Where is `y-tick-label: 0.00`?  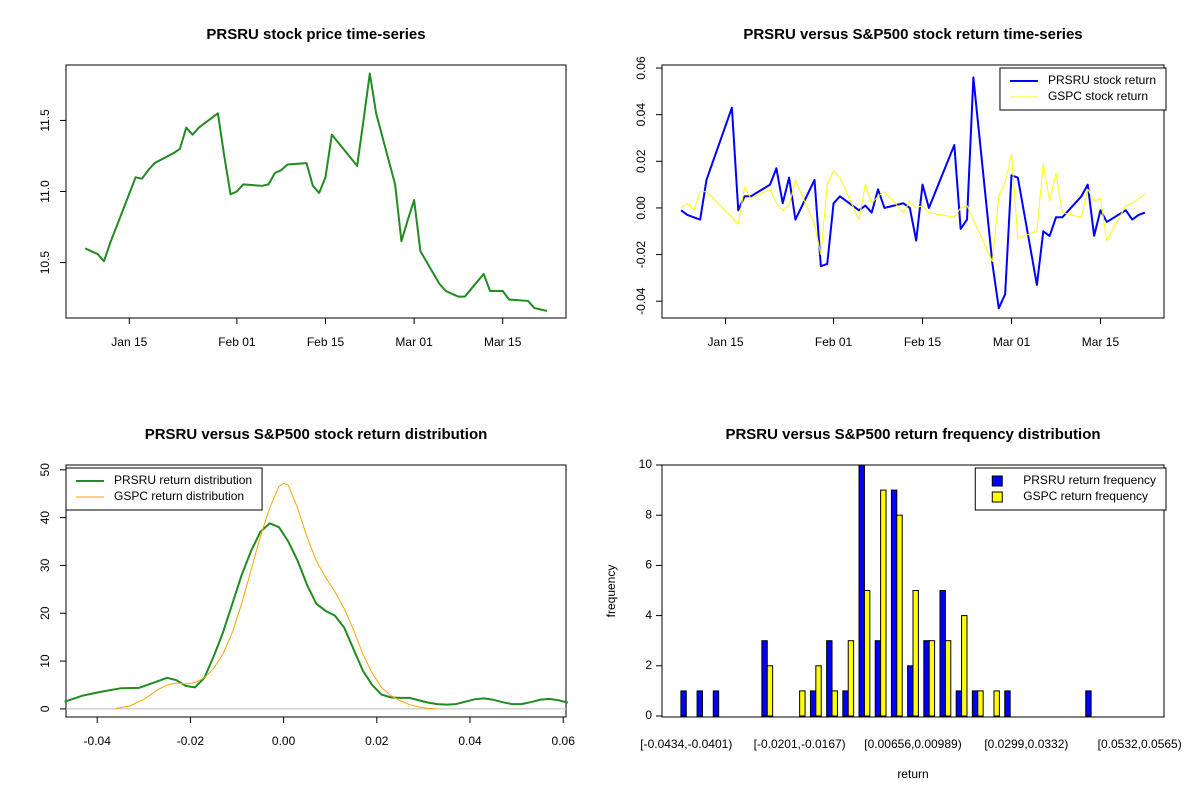 y-tick-label: 0.00 is located at coordinates (641, 208).